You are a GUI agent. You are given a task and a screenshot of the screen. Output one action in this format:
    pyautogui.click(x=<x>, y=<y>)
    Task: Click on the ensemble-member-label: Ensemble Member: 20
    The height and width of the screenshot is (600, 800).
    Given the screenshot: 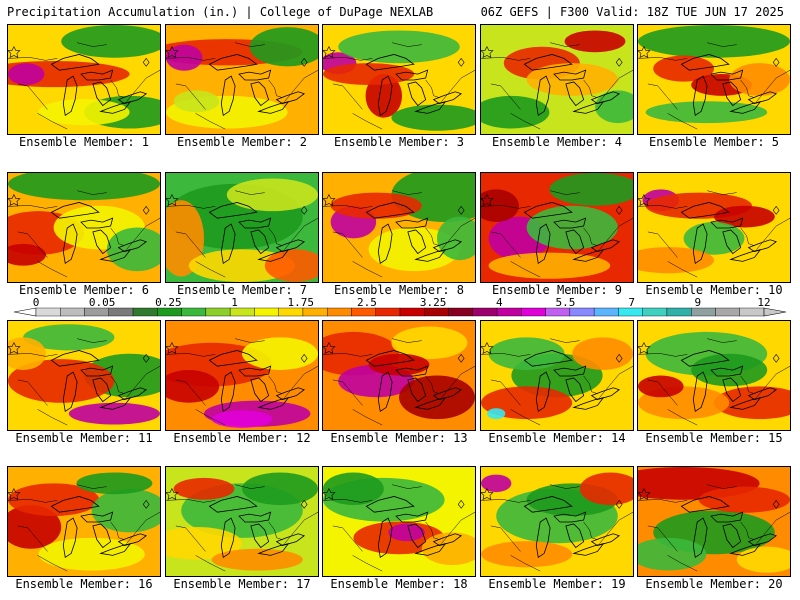 What is the action you would take?
    pyautogui.click(x=714, y=584)
    